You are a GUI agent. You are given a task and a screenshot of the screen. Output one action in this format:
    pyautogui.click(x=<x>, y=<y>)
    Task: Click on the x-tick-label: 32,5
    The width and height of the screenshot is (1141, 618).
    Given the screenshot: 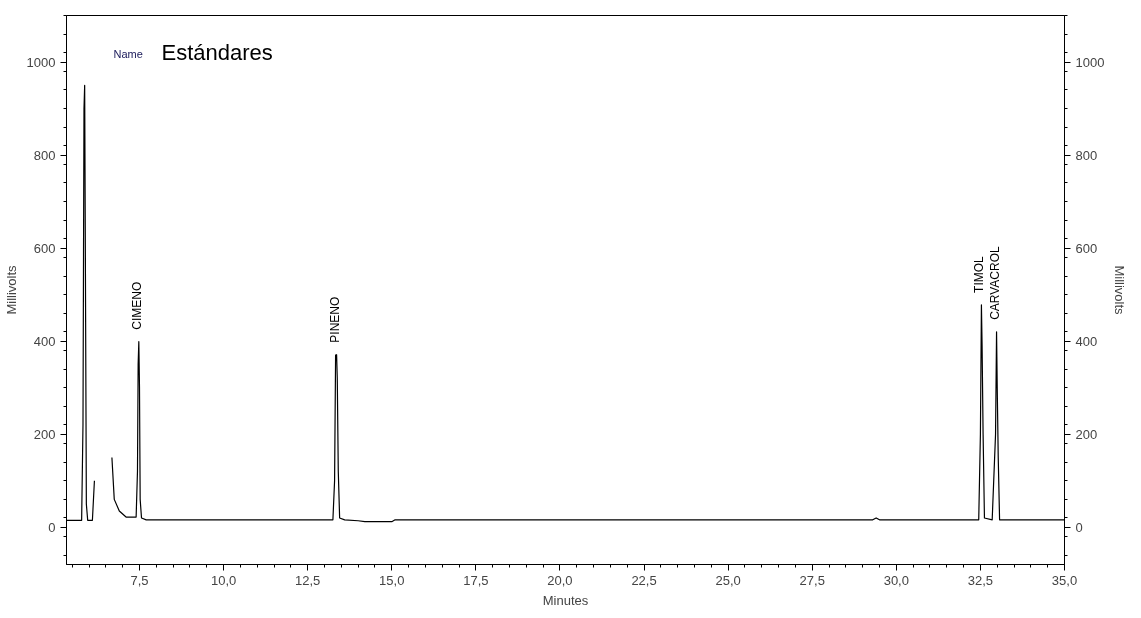 What is the action you would take?
    pyautogui.click(x=980, y=580)
    